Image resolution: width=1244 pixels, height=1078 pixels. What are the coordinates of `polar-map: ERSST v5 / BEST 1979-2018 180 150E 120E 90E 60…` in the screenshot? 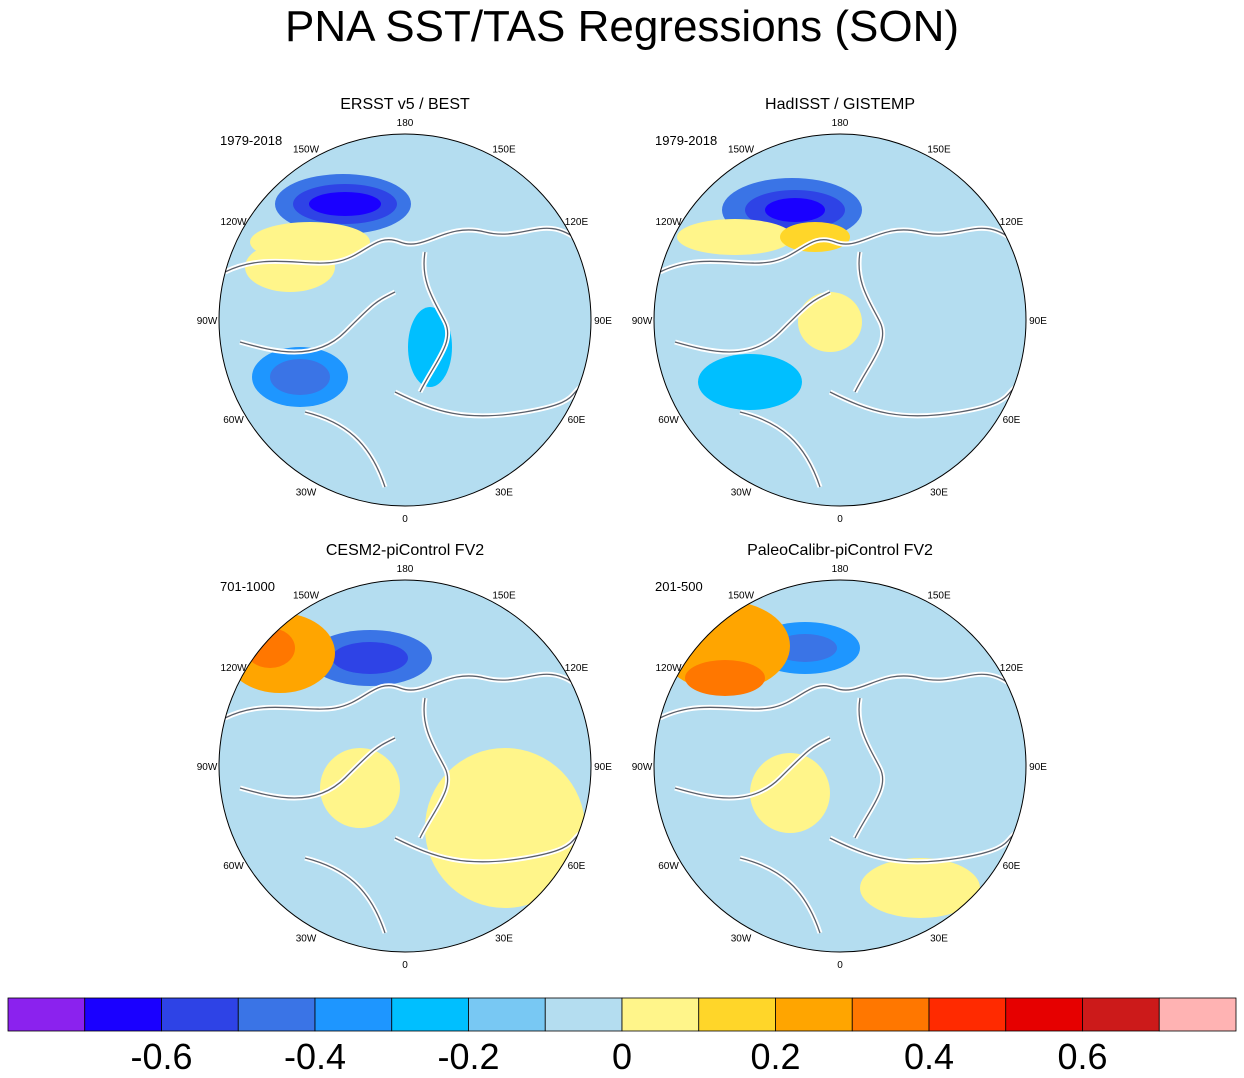 It's located at (405, 310).